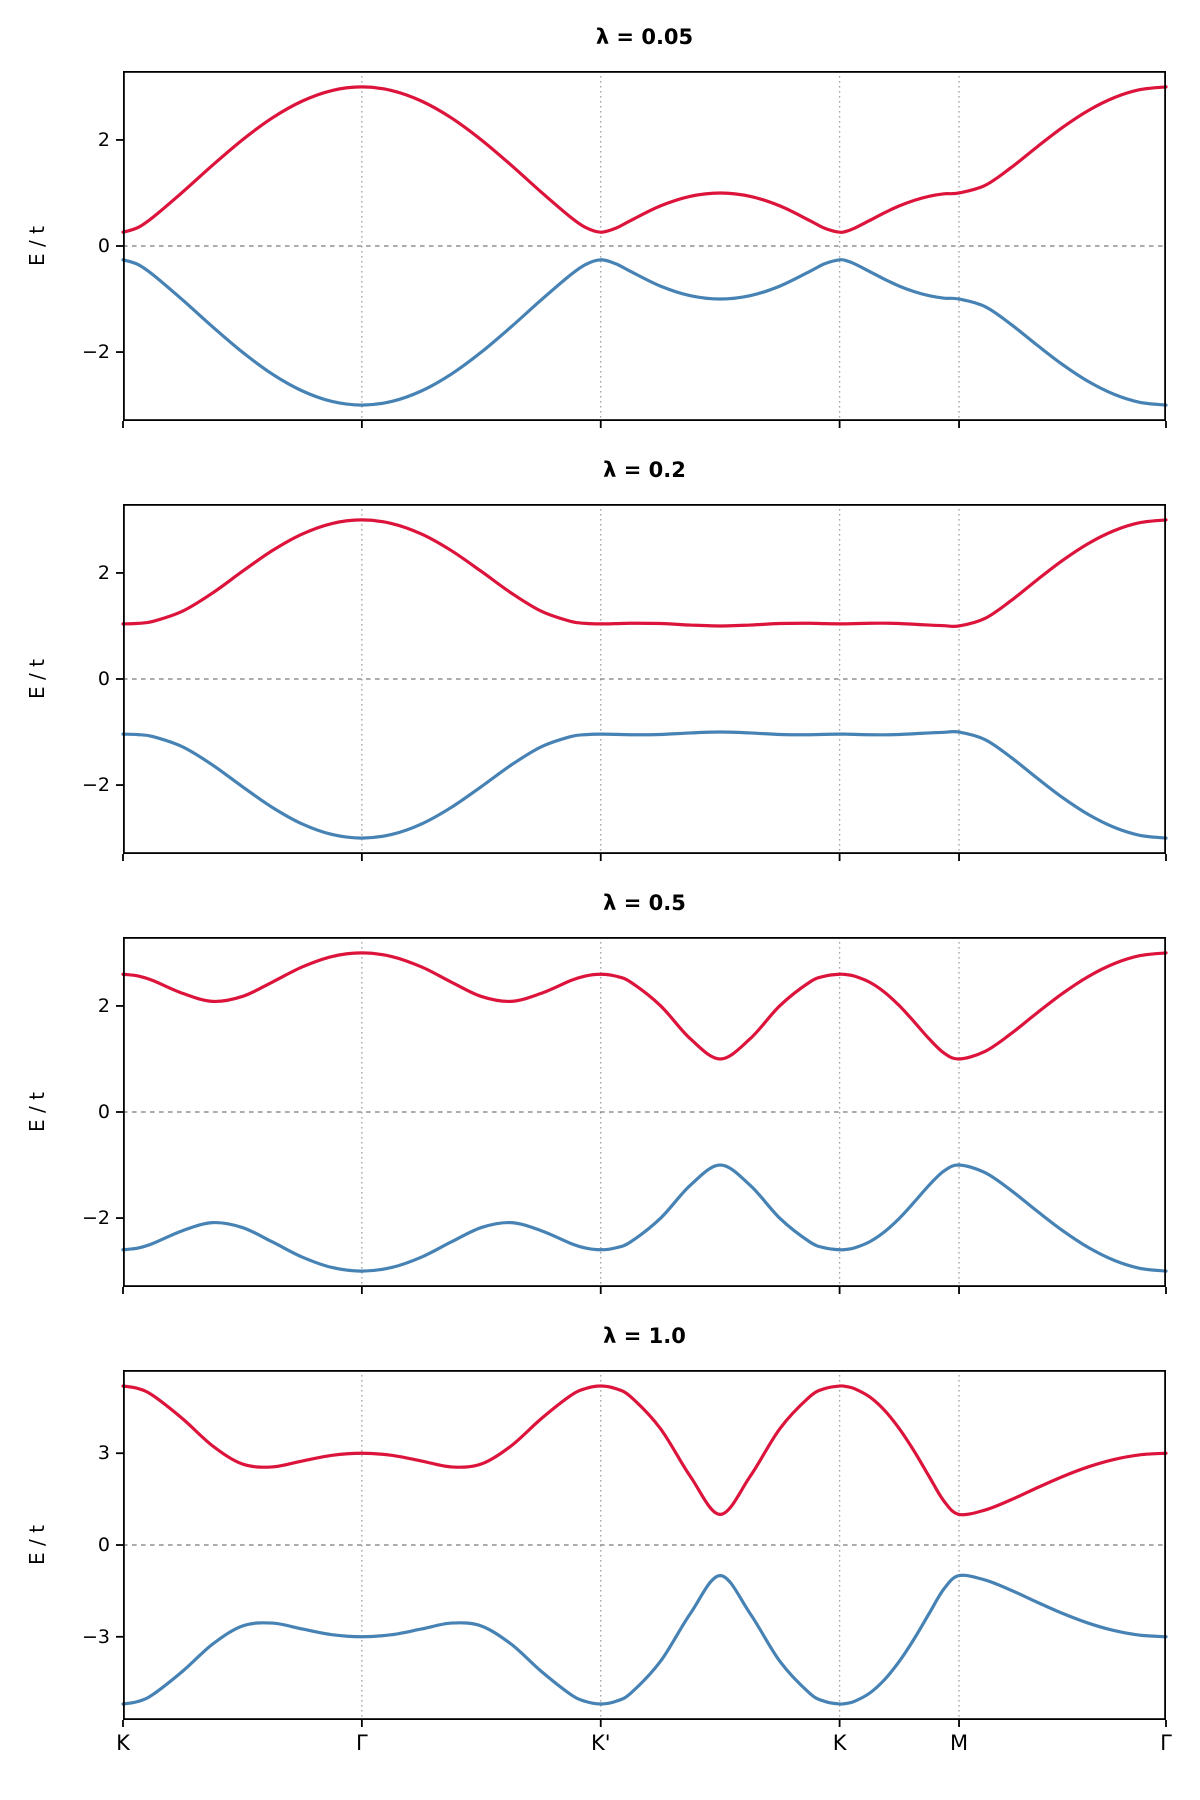 Image resolution: width=1200 pixels, height=1800 pixels. I want to click on panel-4-title: λ = 1.0, so click(644, 1336).